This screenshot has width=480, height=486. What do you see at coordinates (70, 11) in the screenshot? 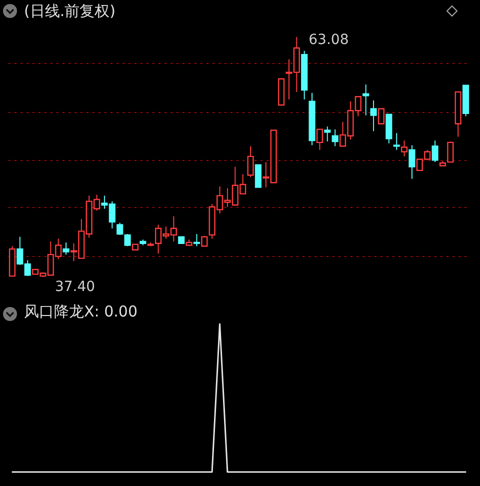
I see `chart-title: (日线.前复权)` at bounding box center [70, 11].